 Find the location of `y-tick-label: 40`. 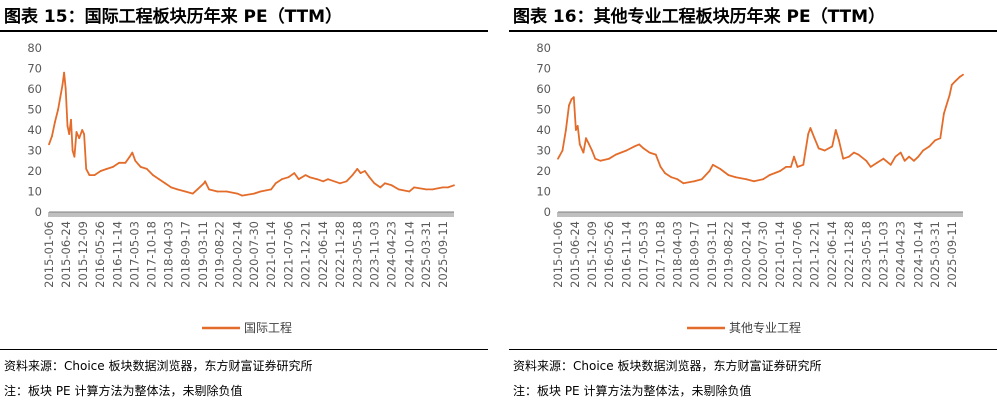

y-tick-label: 40 is located at coordinates (543, 130).